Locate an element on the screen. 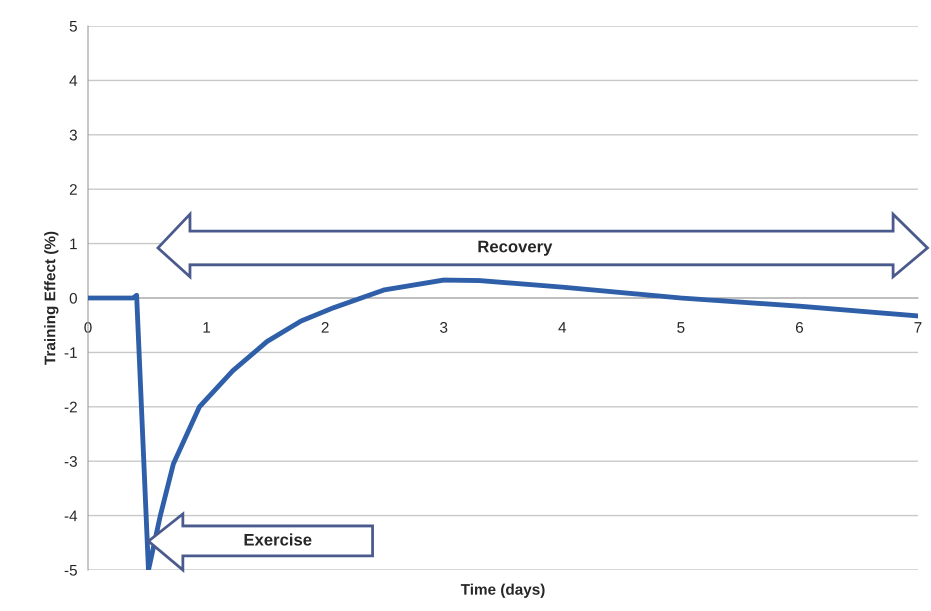 The height and width of the screenshot is (611, 931). y-tick-label: -3 is located at coordinates (70, 461).